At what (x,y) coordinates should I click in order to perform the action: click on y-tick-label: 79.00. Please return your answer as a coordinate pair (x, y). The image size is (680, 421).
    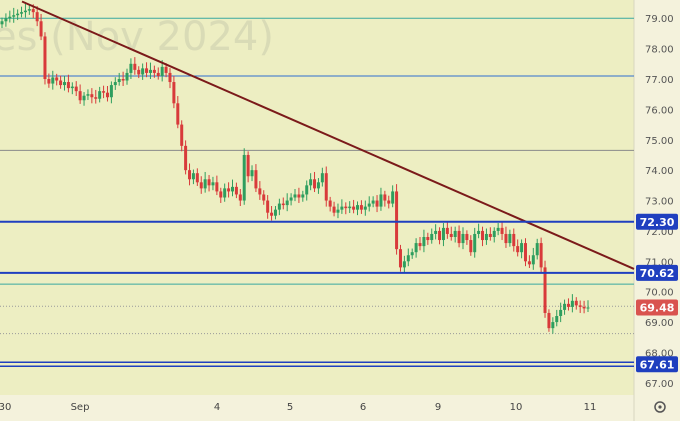
    Looking at the image, I should click on (659, 19).